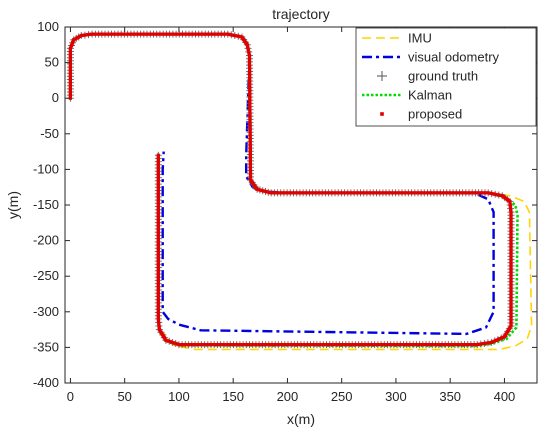  What do you see at coordinates (13, 205) in the screenshot?
I see `y-axis-title: y(m)` at bounding box center [13, 205].